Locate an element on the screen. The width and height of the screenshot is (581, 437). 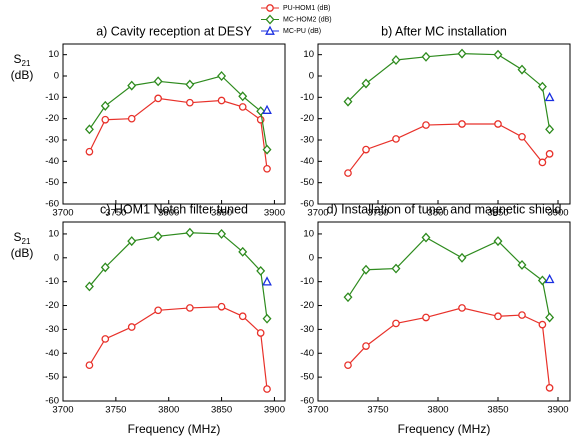
plot-frame is located at coordinates (174, 124).